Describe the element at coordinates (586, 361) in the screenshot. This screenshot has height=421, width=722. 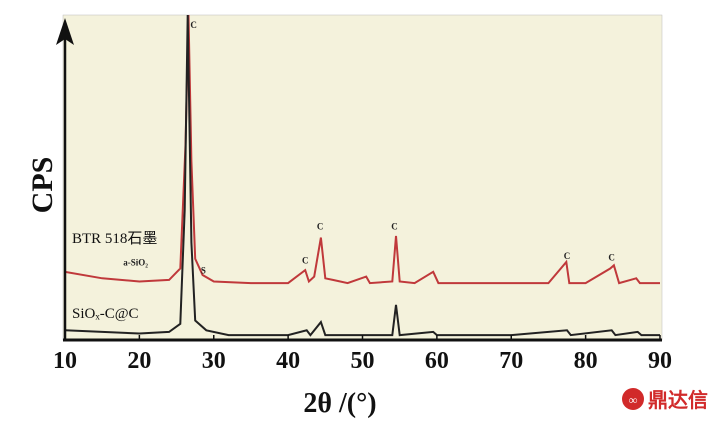
I see `x-tick-label: 80` at that location.